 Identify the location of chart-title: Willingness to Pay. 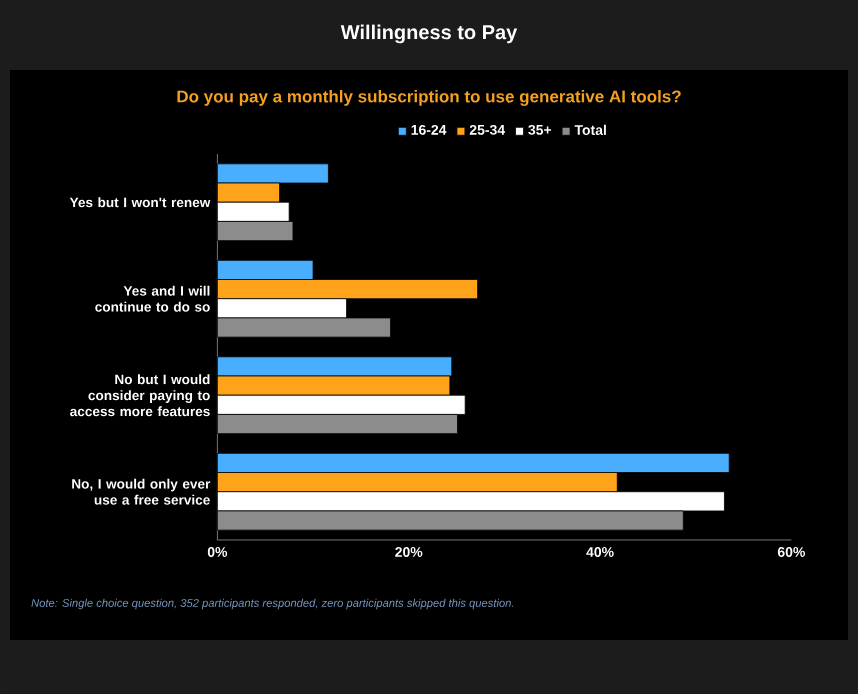
(429, 34).